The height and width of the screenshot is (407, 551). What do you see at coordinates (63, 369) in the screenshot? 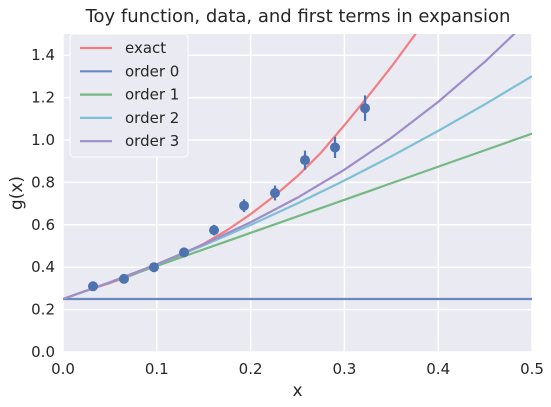
I see `x-tick-label: 0.0` at bounding box center [63, 369].